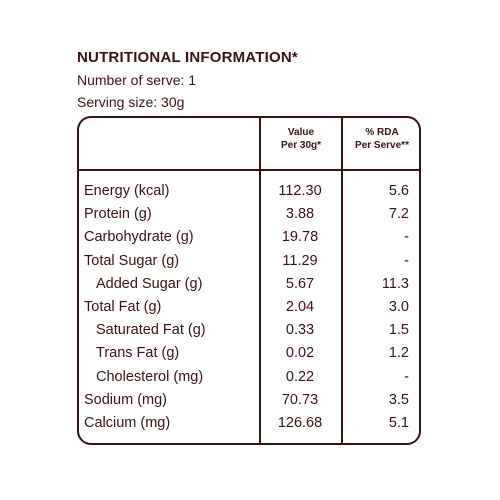 This screenshot has height=500, width=500. I want to click on nutrient-rda: 3.0, so click(398, 306).